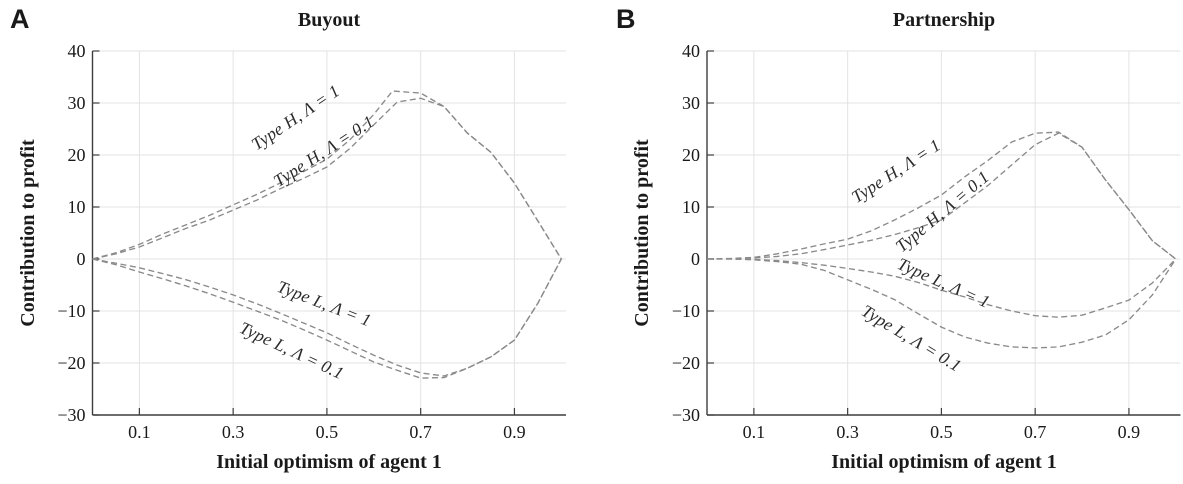 The width and height of the screenshot is (1183, 484). I want to click on panel-b-y-axis-label: Contribution to profit, so click(642, 233).